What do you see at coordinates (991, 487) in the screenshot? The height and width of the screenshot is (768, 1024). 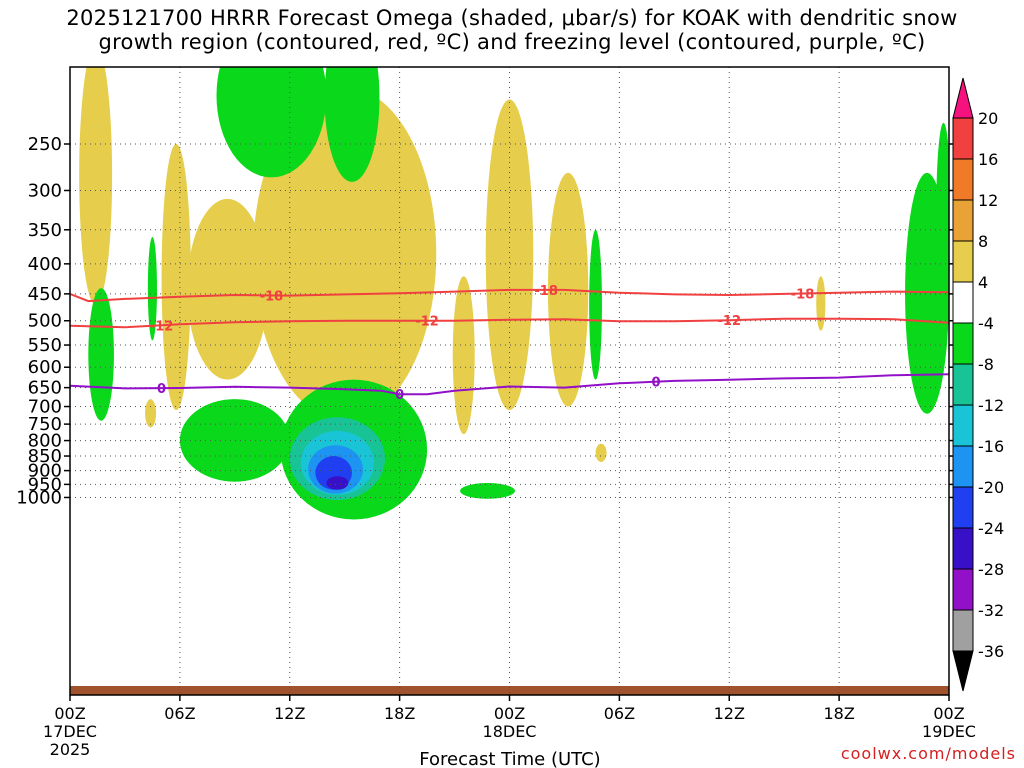 I see `colorbar-label-9: -20` at bounding box center [991, 487].